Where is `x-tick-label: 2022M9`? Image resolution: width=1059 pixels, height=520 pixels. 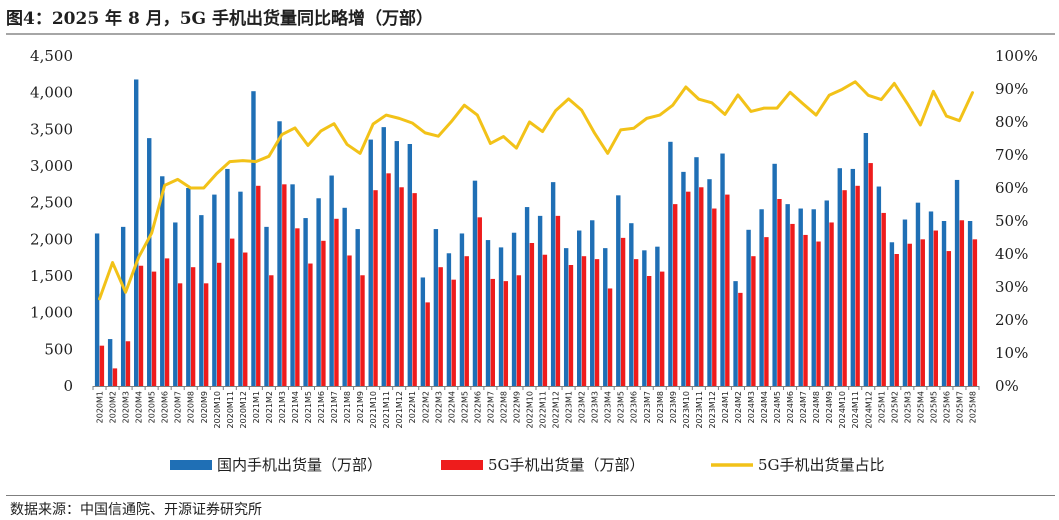 x-tick-label: 2022M9 is located at coordinates (516, 407).